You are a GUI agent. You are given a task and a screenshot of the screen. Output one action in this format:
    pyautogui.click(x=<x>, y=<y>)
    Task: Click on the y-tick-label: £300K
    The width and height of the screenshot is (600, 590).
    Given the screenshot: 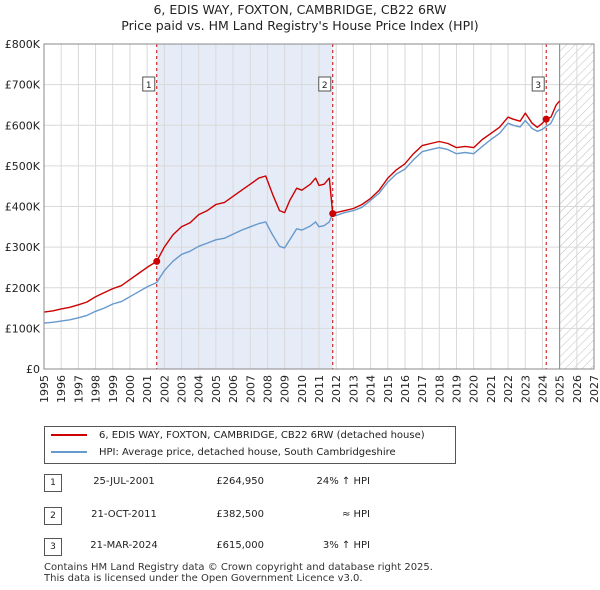 What is the action you would take?
    pyautogui.click(x=23, y=247)
    